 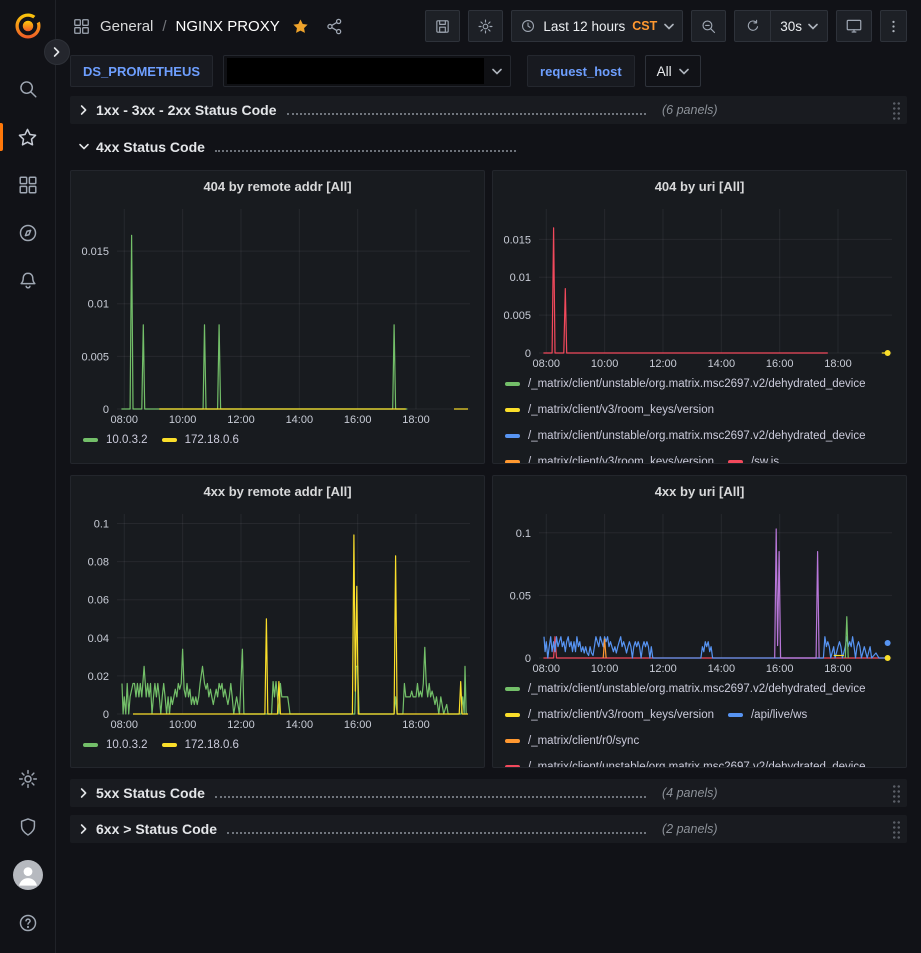 I want to click on legend-item: /_matrix/client/r0/sync, so click(x=572, y=740).